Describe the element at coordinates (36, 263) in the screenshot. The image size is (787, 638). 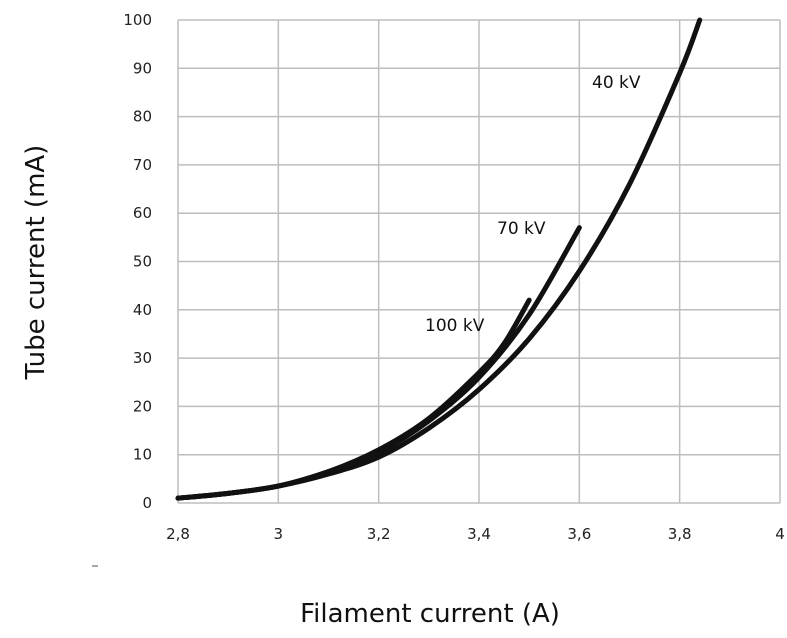
I see `y-axis-title: Tube current (mA)` at that location.